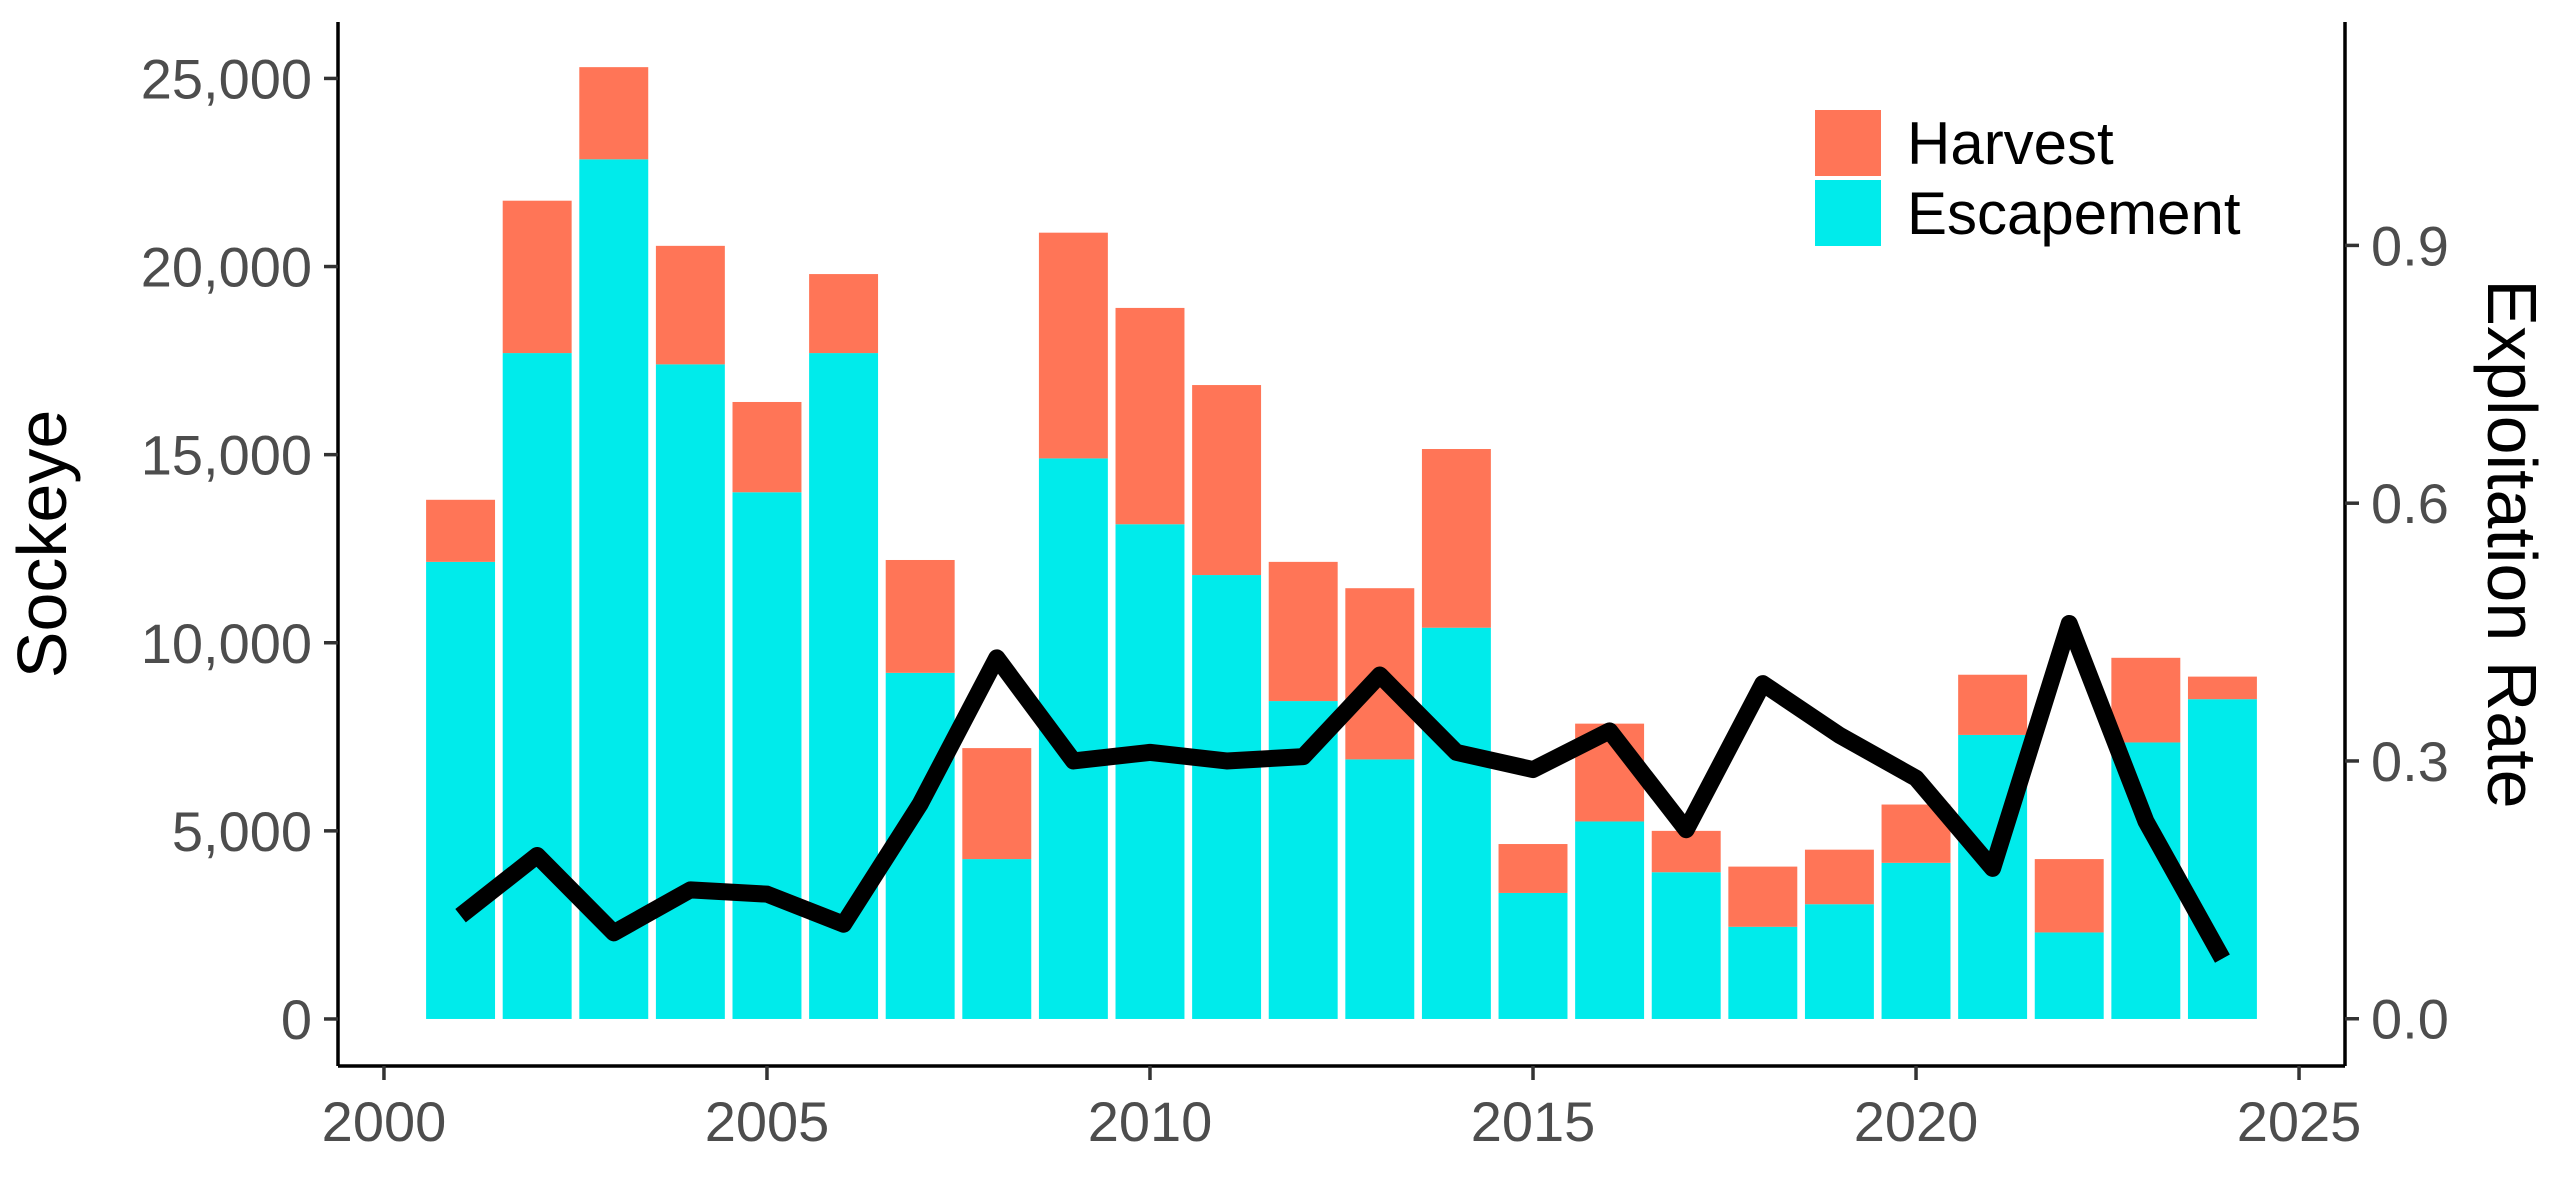 This screenshot has width=2571, height=1203. What do you see at coordinates (1848, 213) in the screenshot?
I see `legend-swatch-escapement` at bounding box center [1848, 213].